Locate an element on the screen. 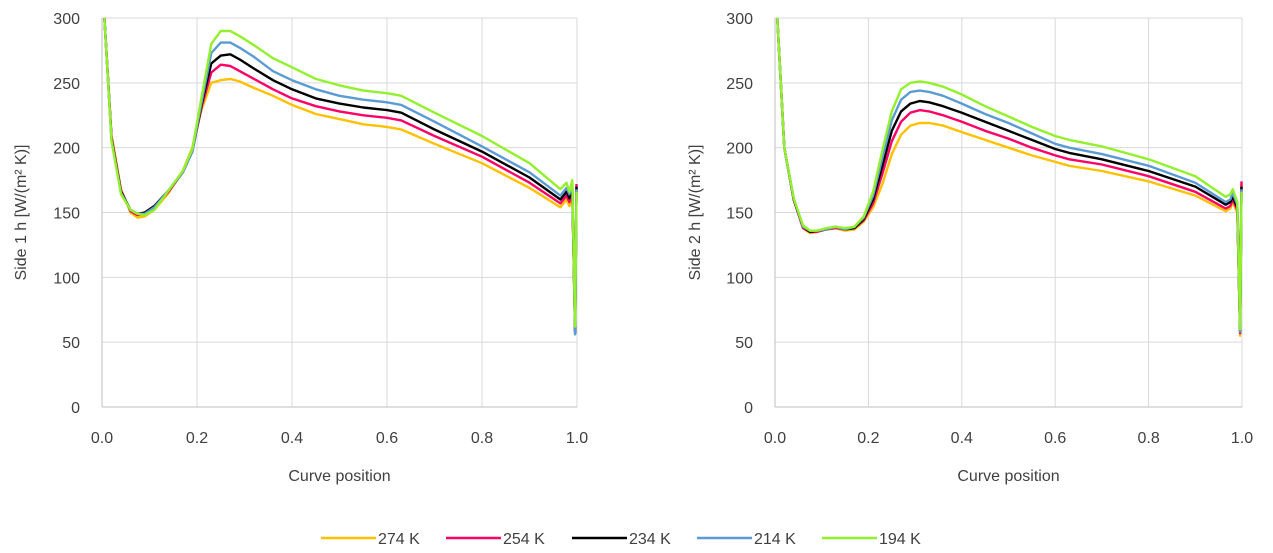  y-axis-title: Side 1 h [W/(m² K)] is located at coordinates (21, 212).